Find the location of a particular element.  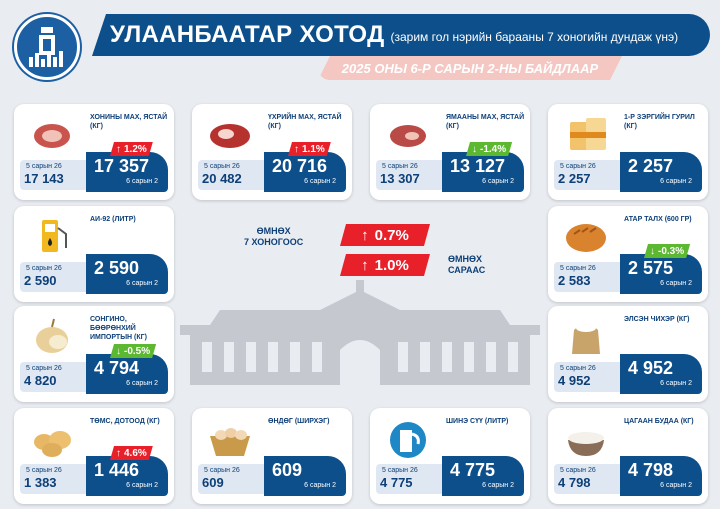

current-price-box: 609 6 сарын 2 is located at coordinates (305, 476).